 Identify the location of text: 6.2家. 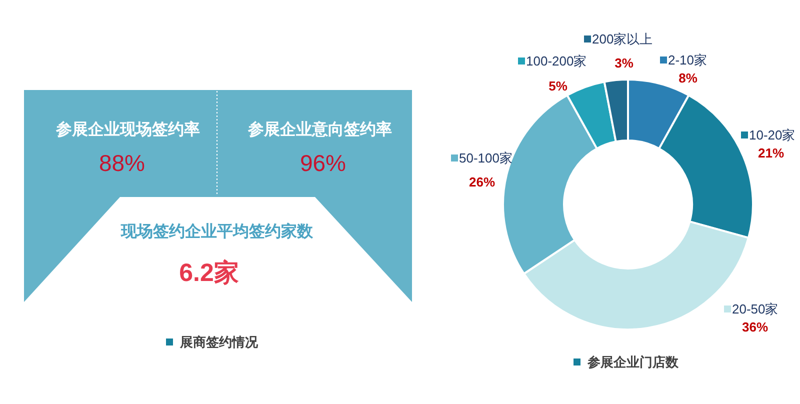
(209, 273).